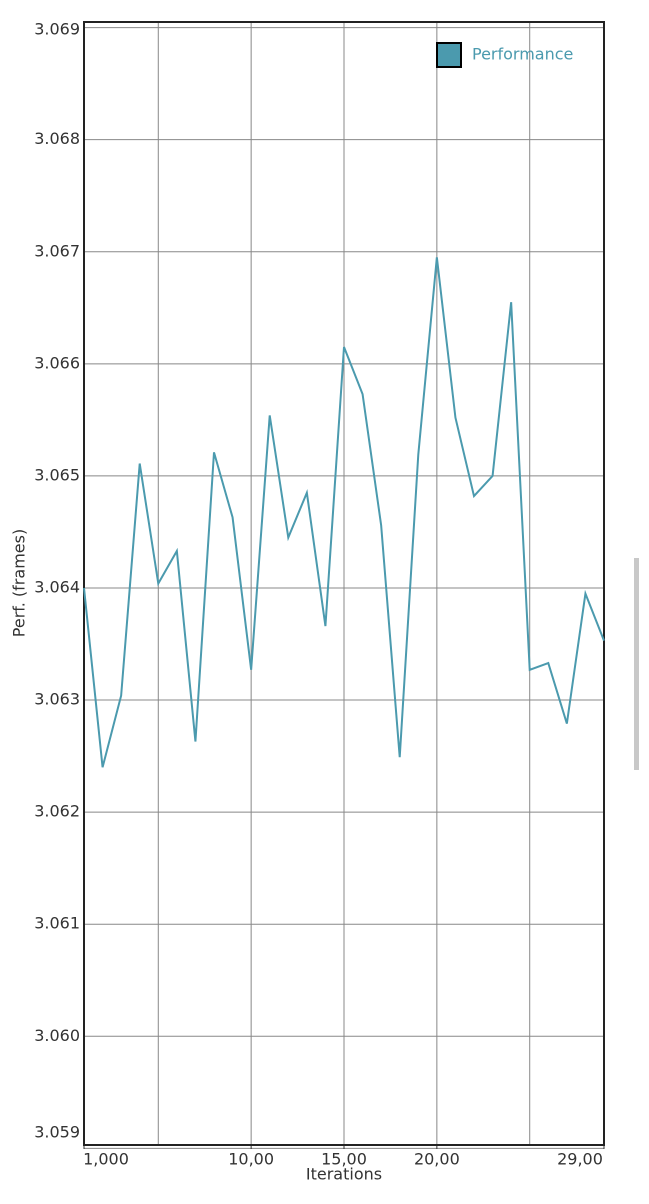 The image size is (649, 1204). I want to click on scrollbar, so click(636, 664).